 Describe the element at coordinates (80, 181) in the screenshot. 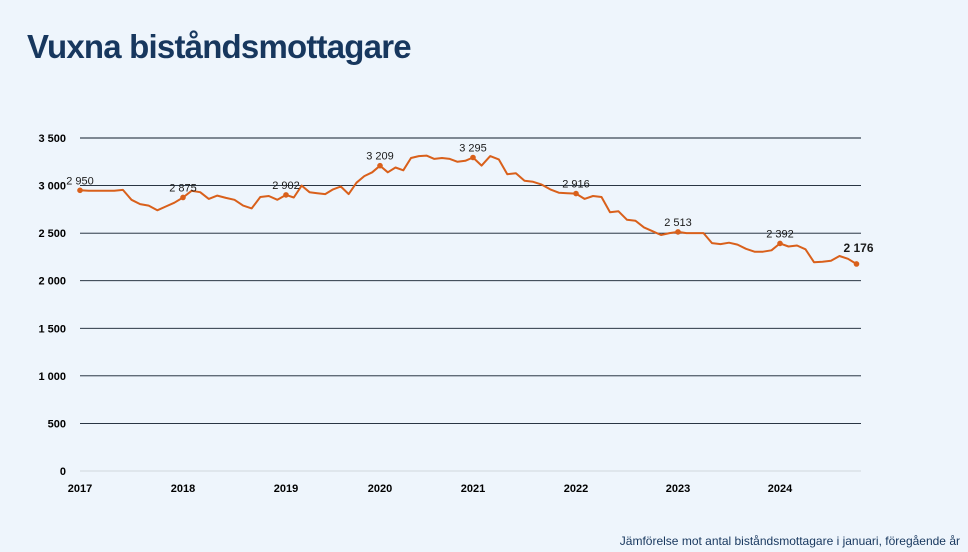

I see `data-label: 2 950` at that location.